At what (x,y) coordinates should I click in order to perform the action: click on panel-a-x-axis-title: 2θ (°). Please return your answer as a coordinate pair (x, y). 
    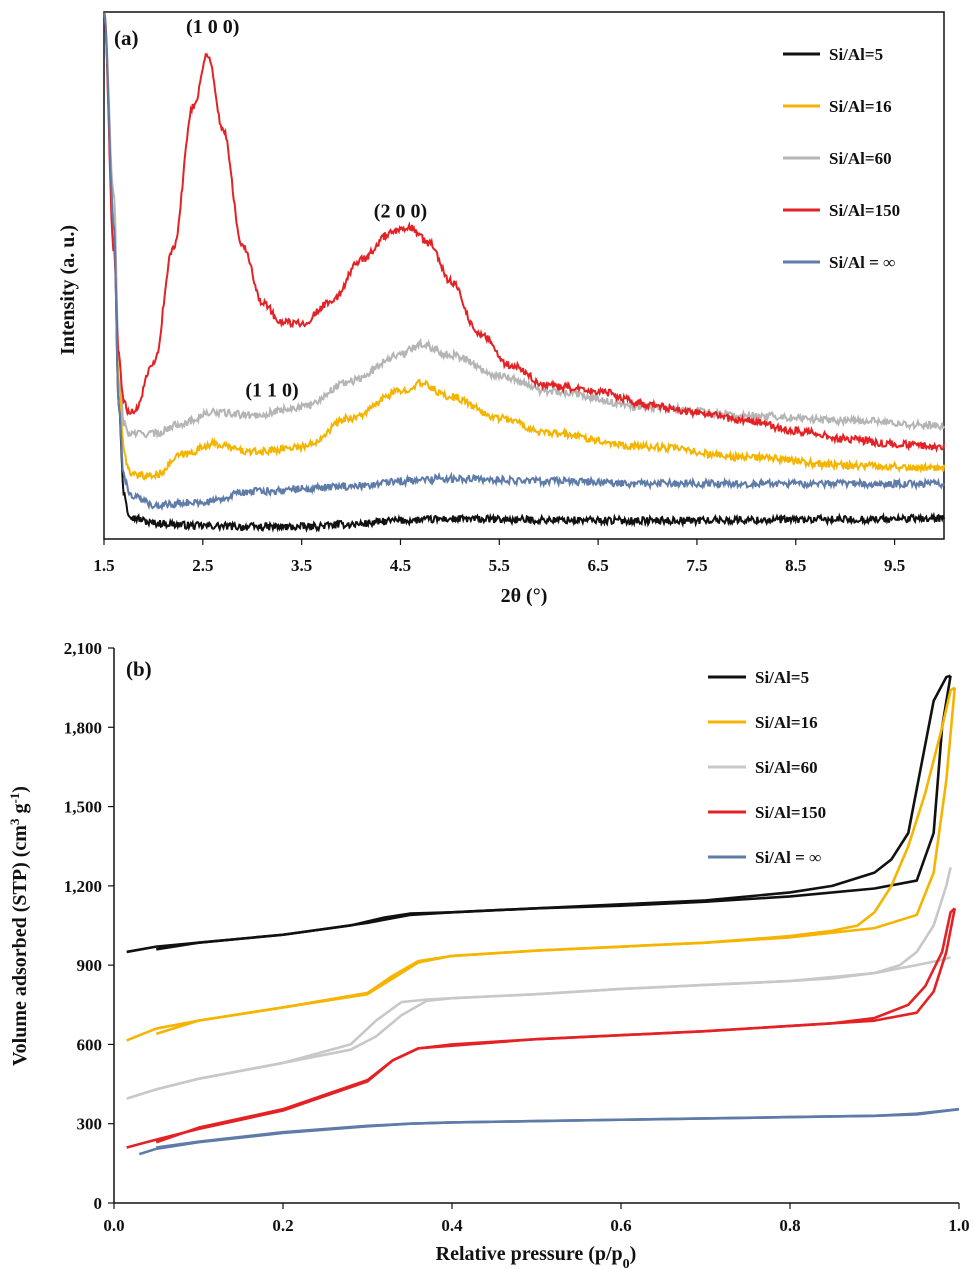
    Looking at the image, I should click on (524, 596).